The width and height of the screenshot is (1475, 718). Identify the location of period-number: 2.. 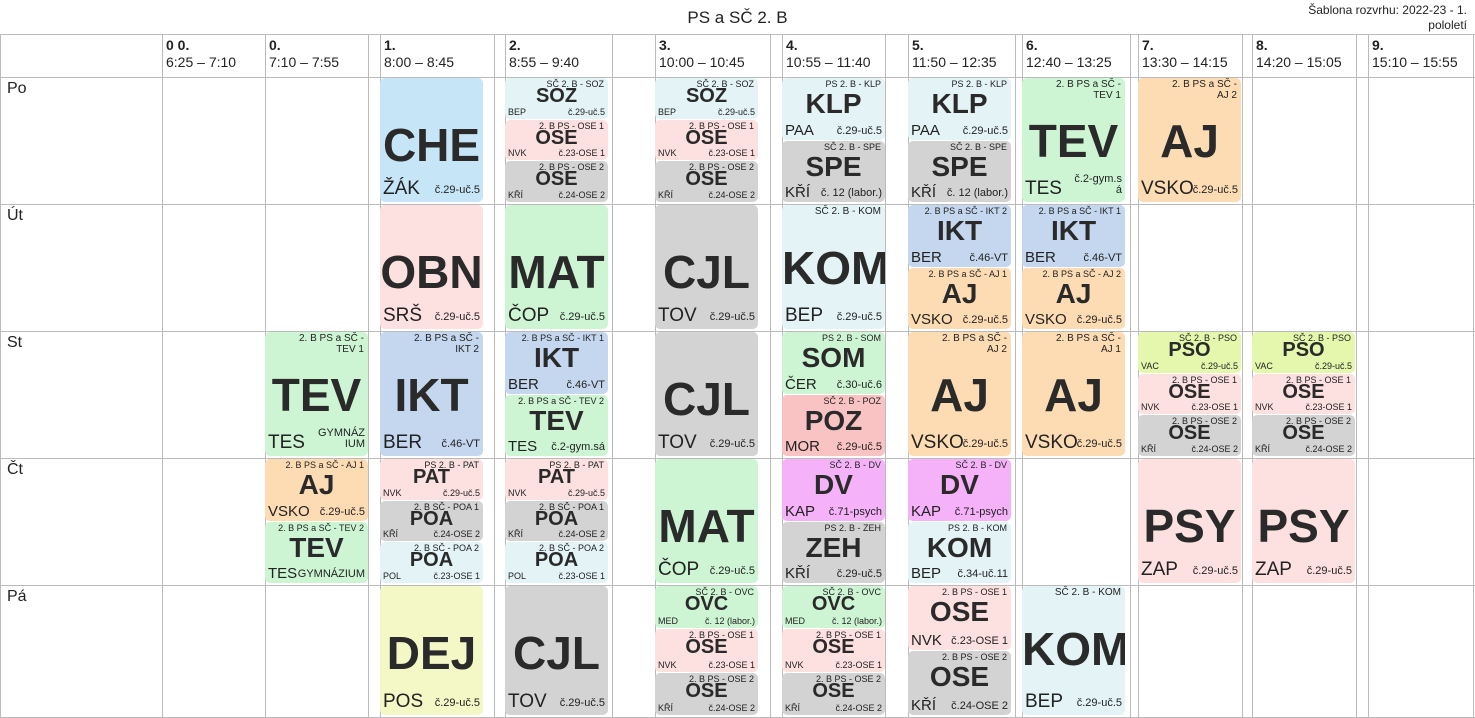
(515, 45).